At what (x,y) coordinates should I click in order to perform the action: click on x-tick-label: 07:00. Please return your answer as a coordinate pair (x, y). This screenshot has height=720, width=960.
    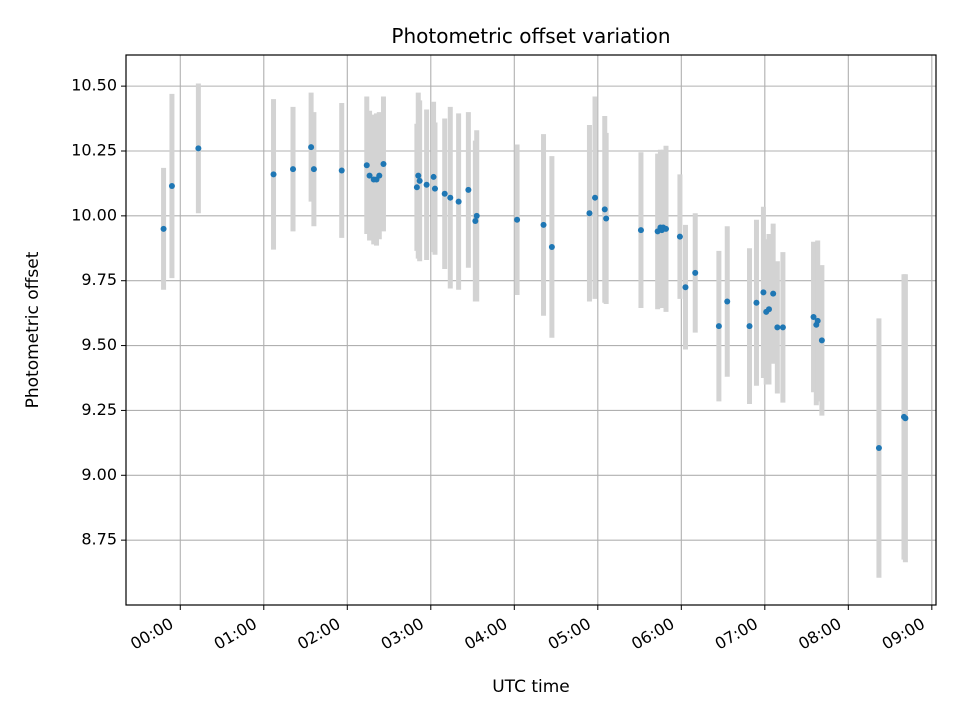
    Looking at the image, I should click on (736, 634).